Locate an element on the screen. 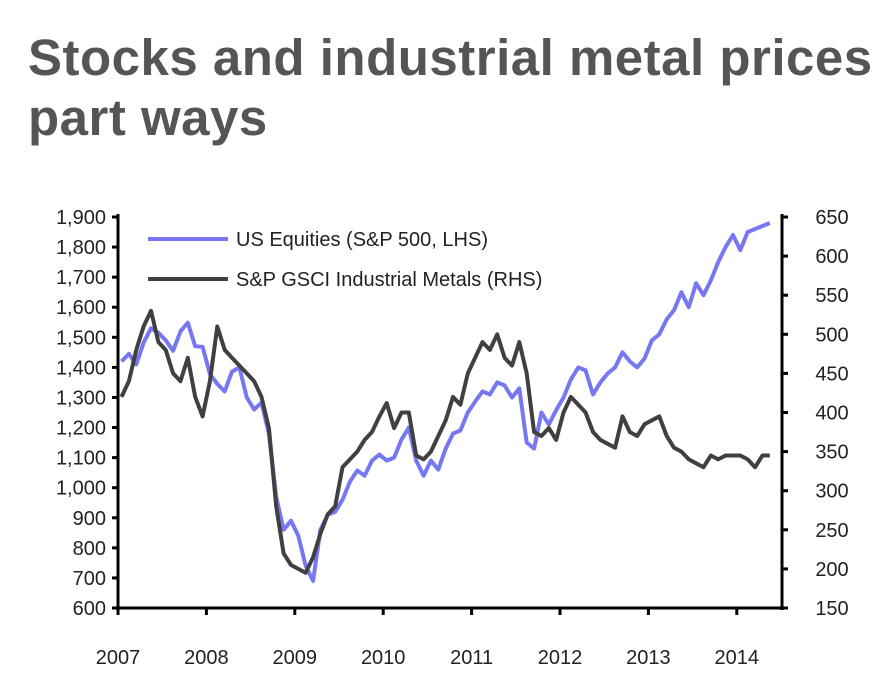  left-tick-label: 700 is located at coordinates (89, 579).